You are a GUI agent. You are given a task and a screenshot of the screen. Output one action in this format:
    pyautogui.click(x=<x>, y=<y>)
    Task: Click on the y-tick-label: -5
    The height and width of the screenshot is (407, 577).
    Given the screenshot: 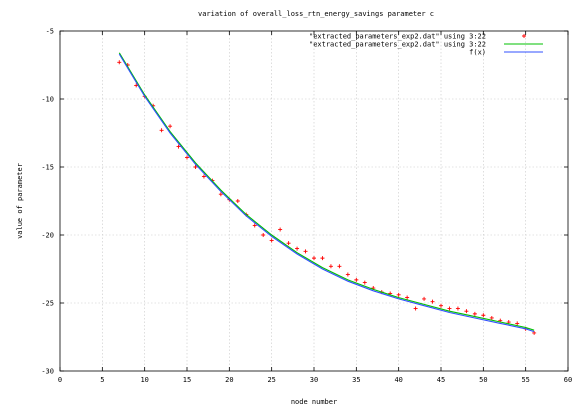 What is the action you would take?
    pyautogui.click(x=50, y=32)
    